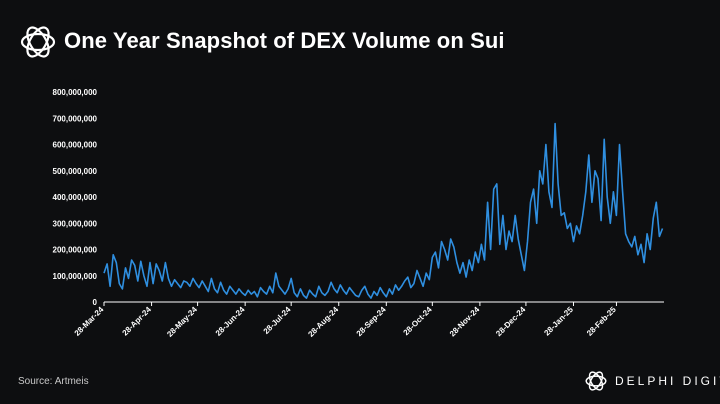 The height and width of the screenshot is (404, 720). I want to click on source-note: Source: Artmeis, so click(53, 381).